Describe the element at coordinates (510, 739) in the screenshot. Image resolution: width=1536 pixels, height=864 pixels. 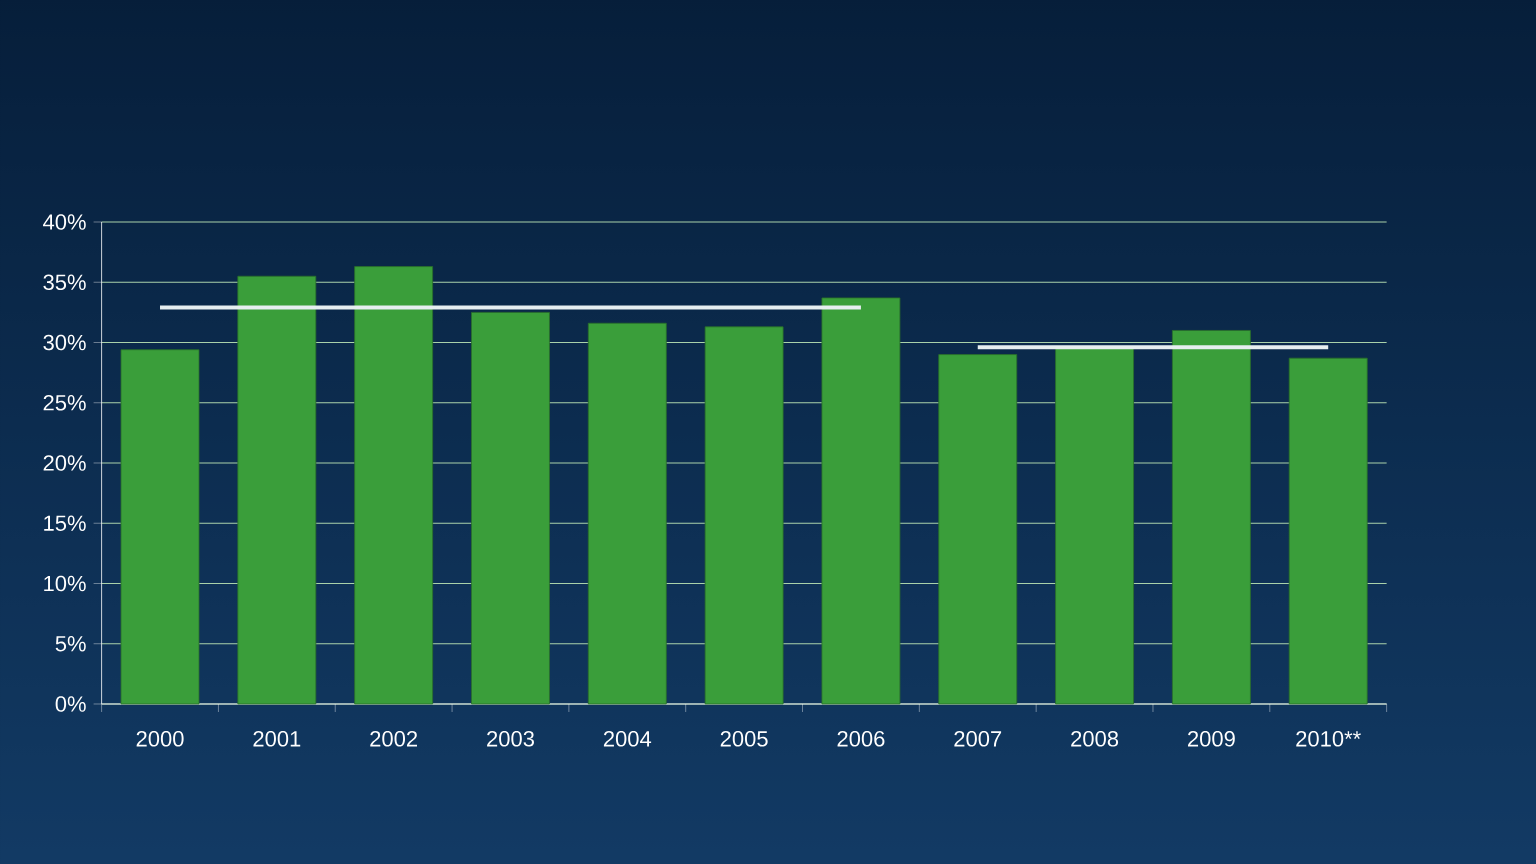
I see `x-tick-label: 2003` at that location.